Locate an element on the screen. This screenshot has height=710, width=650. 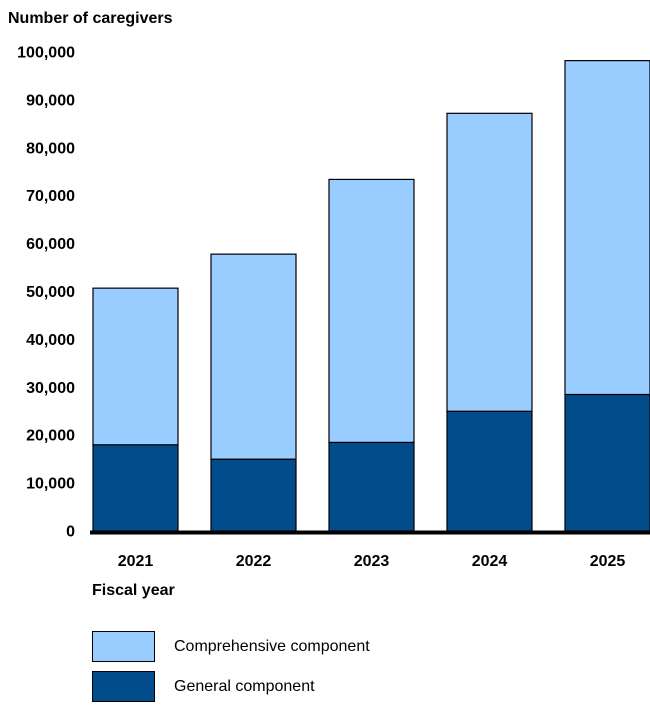
x-tick-label-2021: 2021 is located at coordinates (136, 561).